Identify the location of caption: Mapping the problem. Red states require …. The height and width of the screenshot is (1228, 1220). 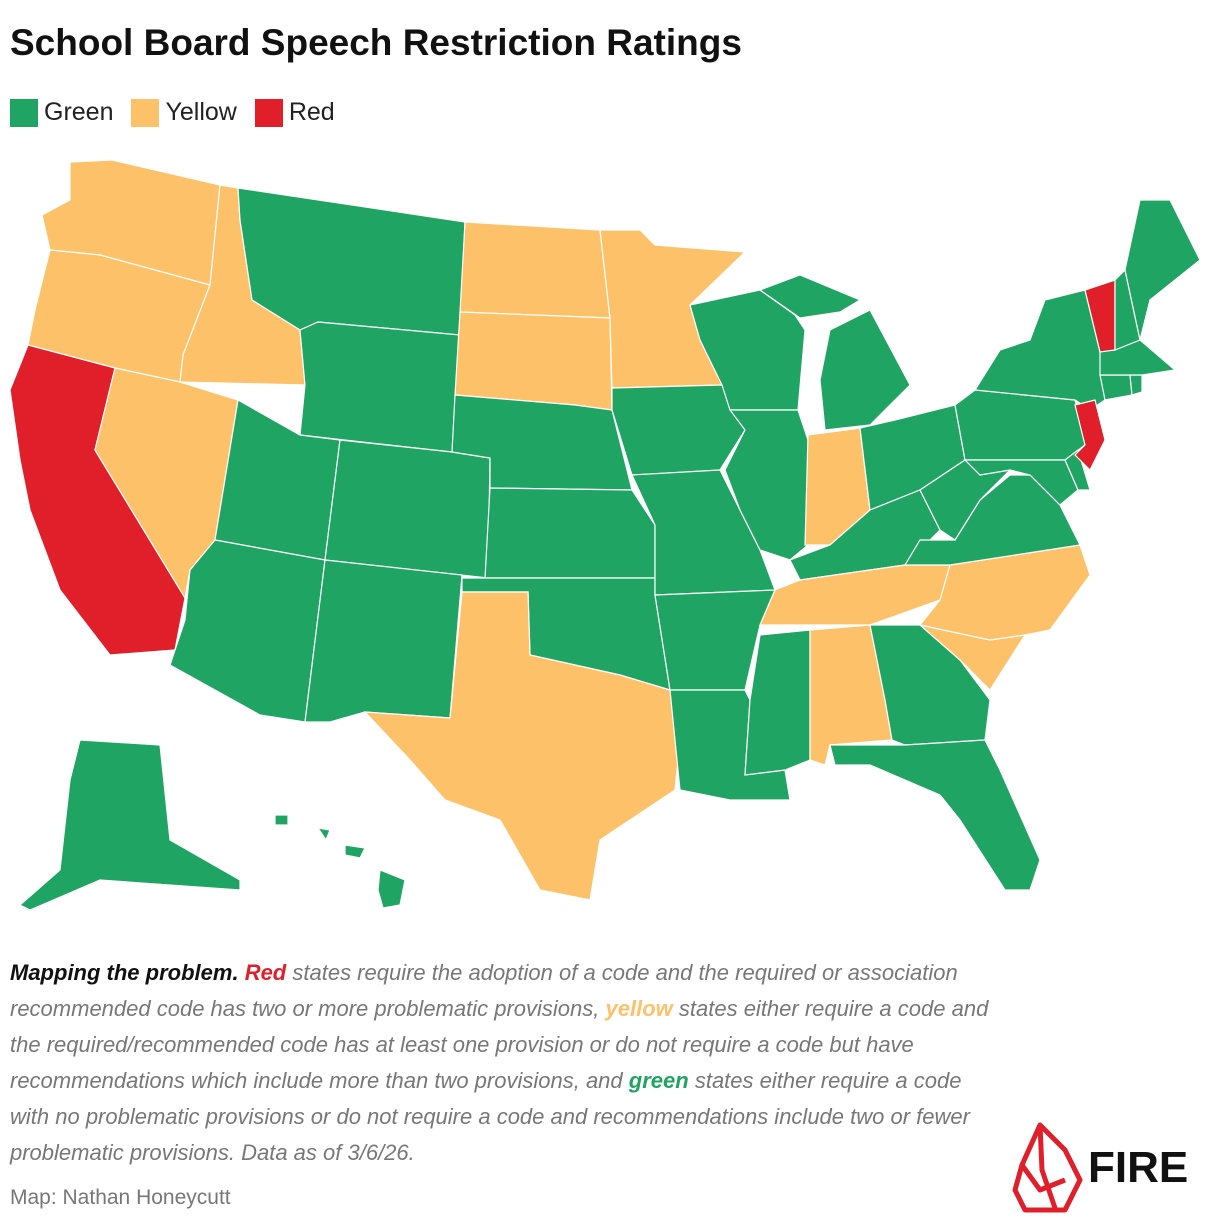
(505, 1063).